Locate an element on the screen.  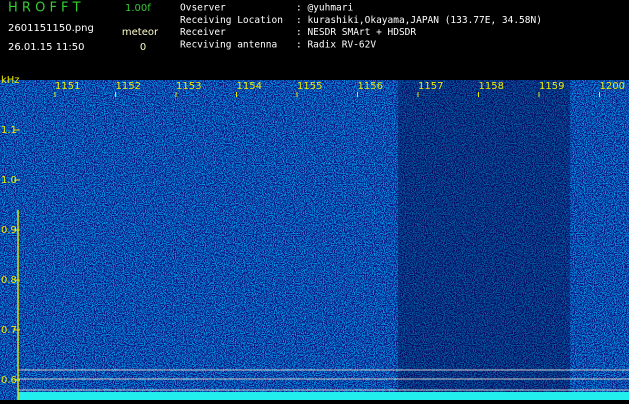
x-tick-label: 1156 is located at coordinates (370, 86).